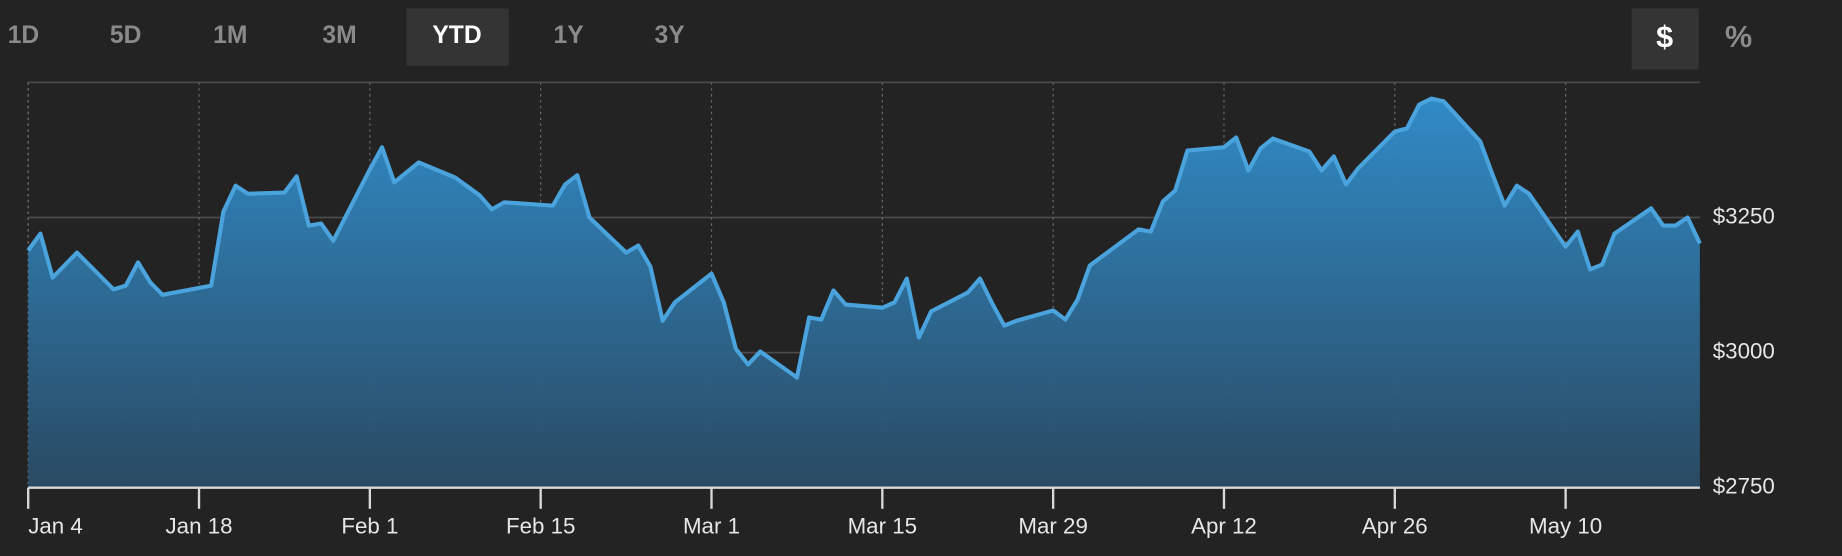  What do you see at coordinates (1052, 526) in the screenshot?
I see `x-tick-label: Mar 29` at bounding box center [1052, 526].